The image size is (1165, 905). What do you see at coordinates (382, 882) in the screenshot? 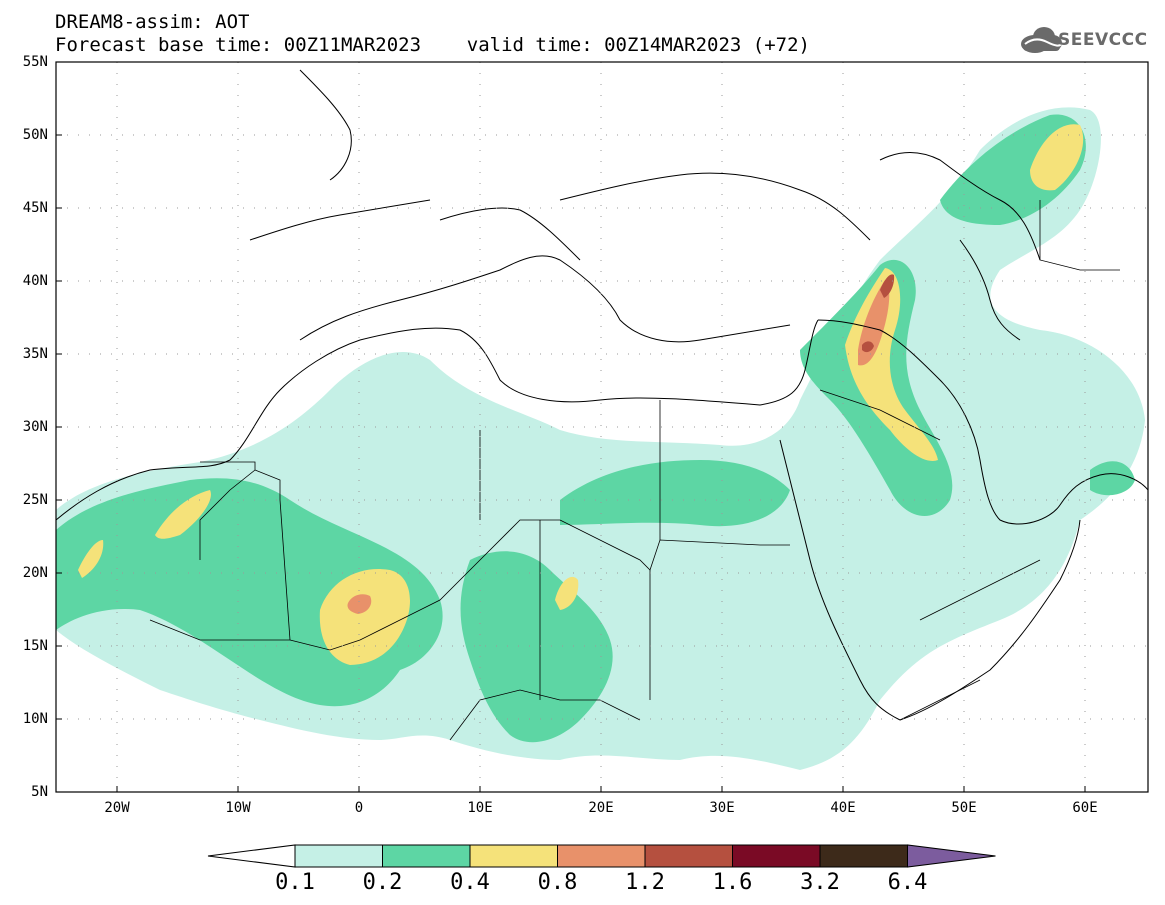
I see `colorbar-tick-label: 0.2` at bounding box center [382, 882].